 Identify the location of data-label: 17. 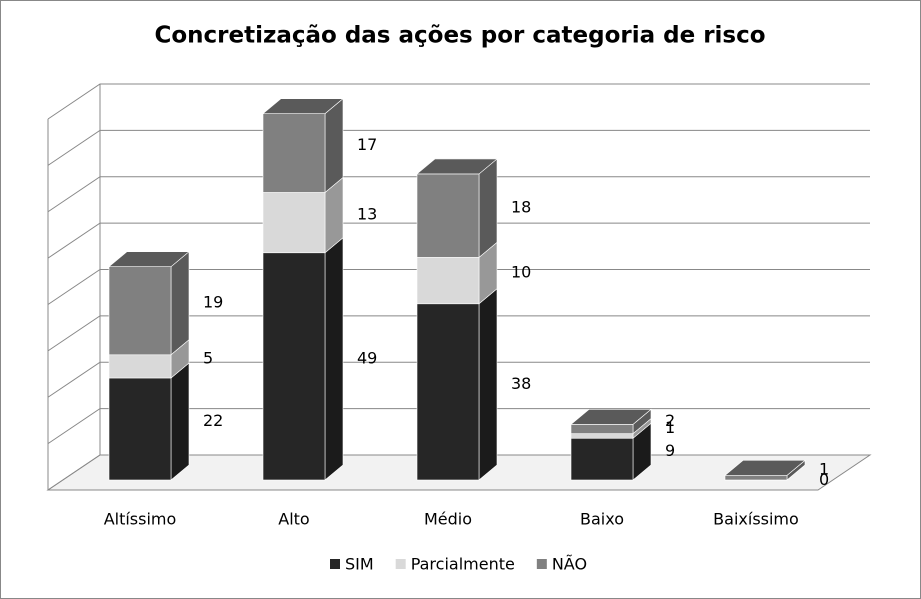
(367, 144).